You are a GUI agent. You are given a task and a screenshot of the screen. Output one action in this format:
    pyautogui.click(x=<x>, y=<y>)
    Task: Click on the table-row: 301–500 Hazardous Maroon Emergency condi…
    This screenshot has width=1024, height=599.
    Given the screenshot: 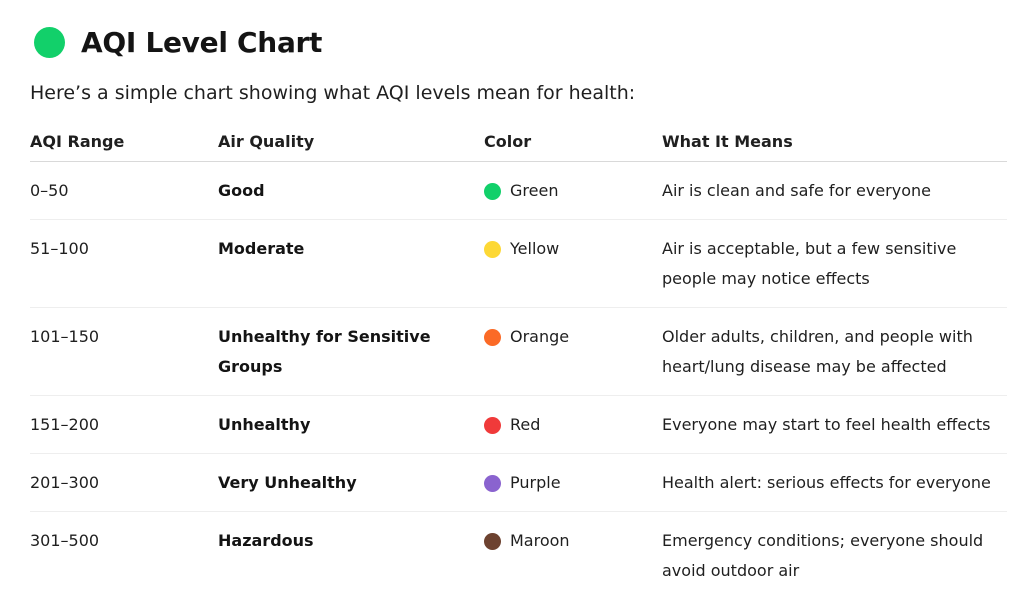 What is the action you would take?
    pyautogui.click(x=518, y=555)
    